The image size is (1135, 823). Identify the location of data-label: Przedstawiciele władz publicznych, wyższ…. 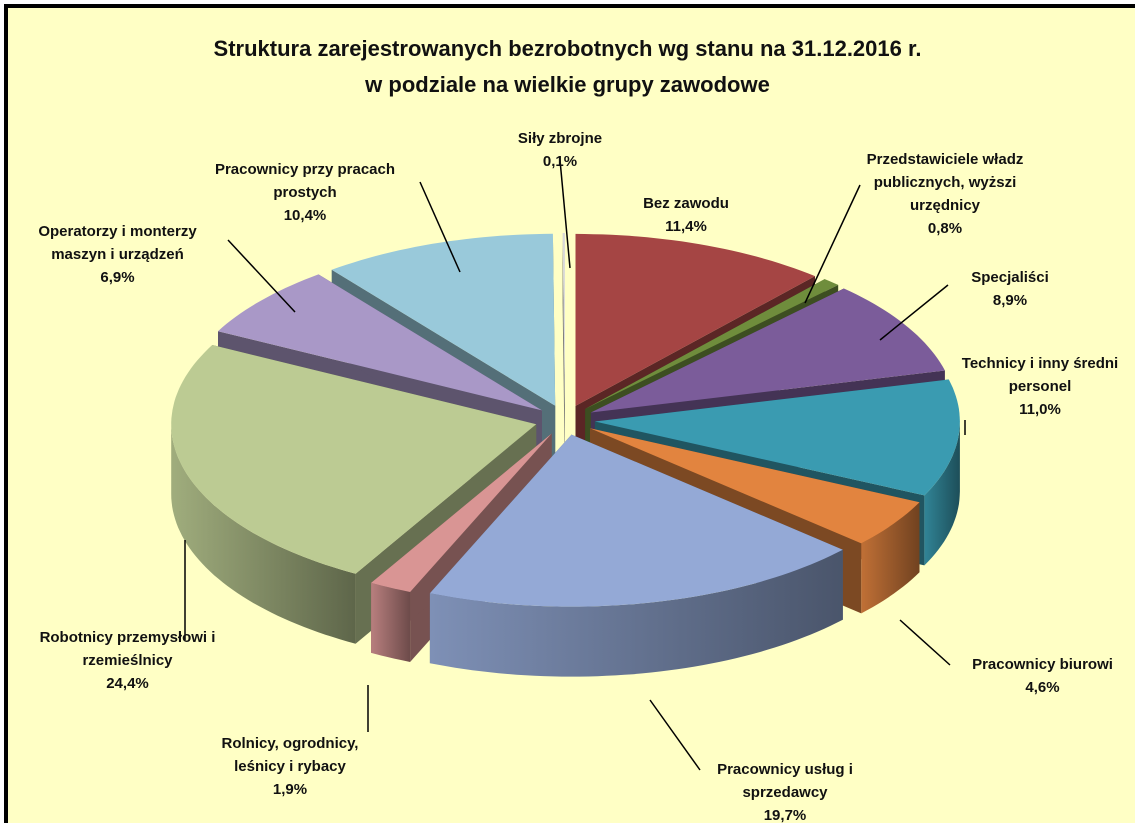
(945, 194).